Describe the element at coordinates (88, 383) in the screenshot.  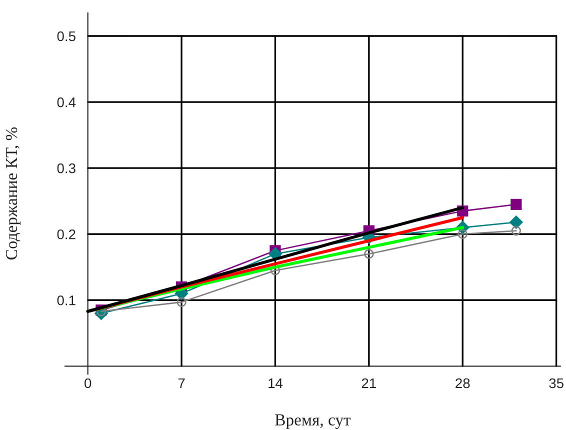
I see `x-tick-label: 0` at that location.